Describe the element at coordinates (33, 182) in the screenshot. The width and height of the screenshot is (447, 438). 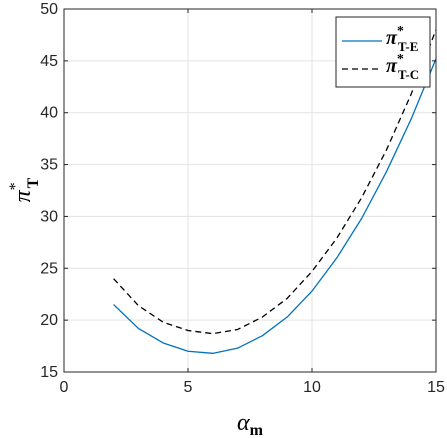
I see `y-axis-label-subscript: T` at that location.